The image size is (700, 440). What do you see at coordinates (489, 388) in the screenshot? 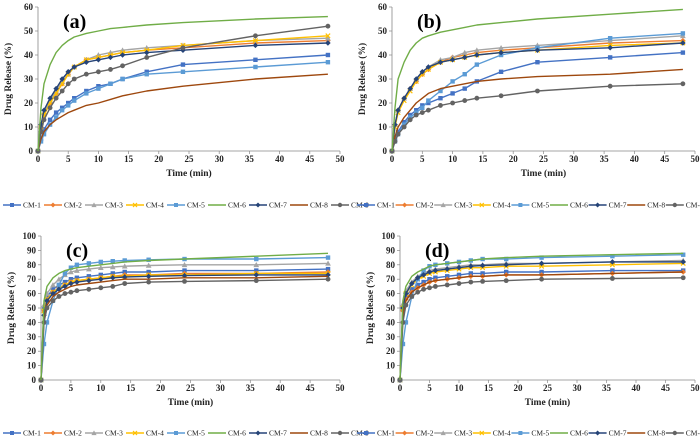
I see `panel-3-xtick-label: 15` at bounding box center [489, 388].